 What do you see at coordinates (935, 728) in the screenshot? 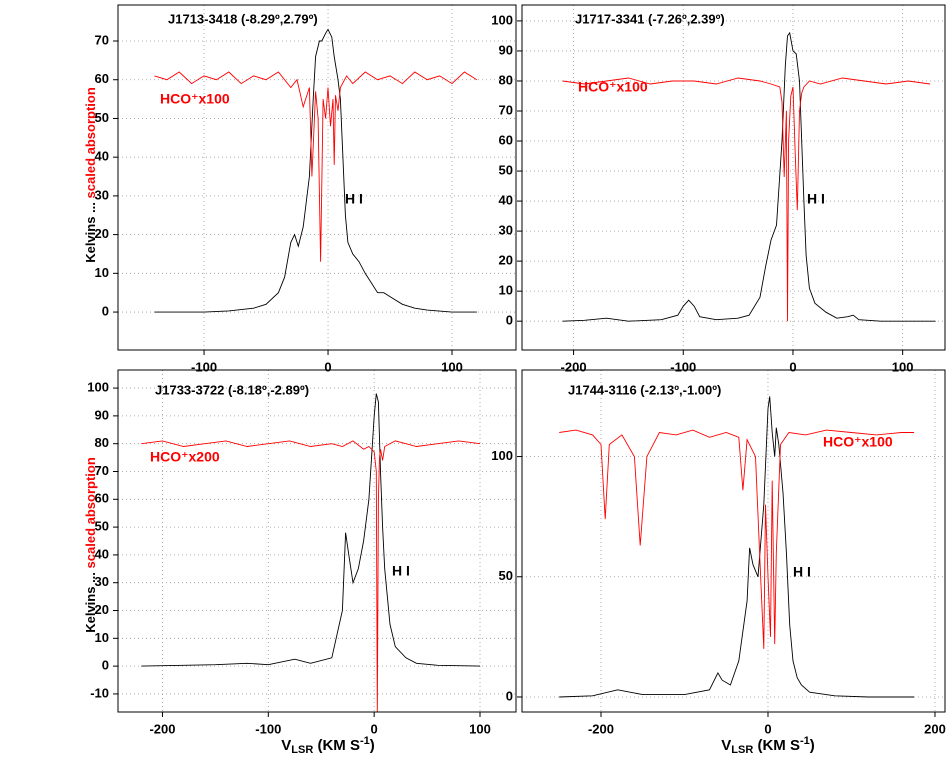
I see `x-tick-label: 200` at bounding box center [935, 728].